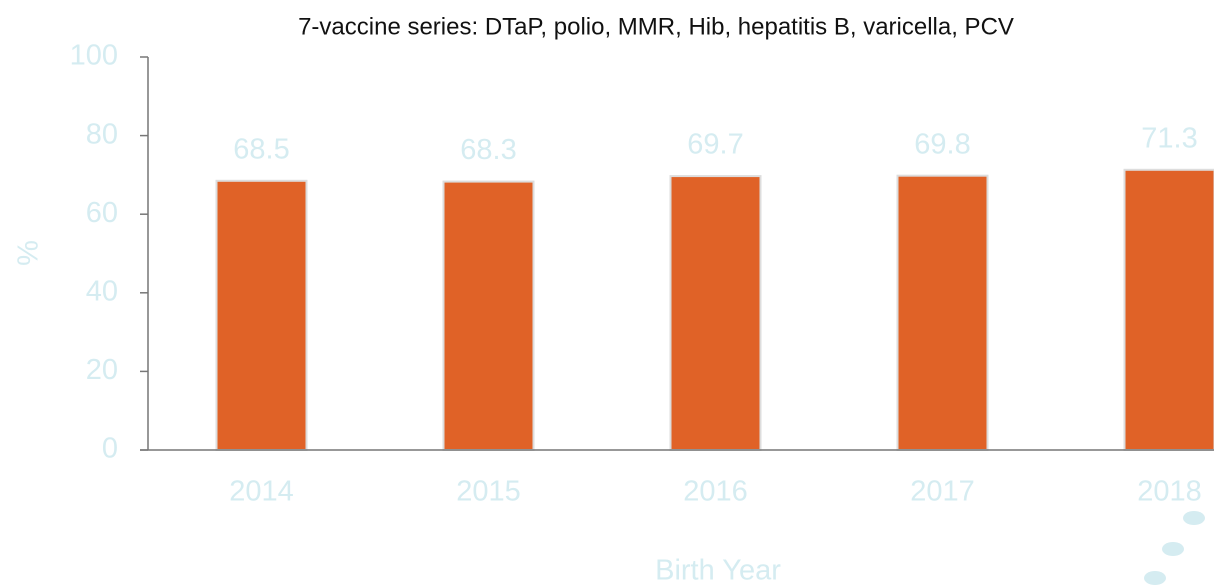 The height and width of the screenshot is (588, 1214). I want to click on data-label: 69.8, so click(942, 144).